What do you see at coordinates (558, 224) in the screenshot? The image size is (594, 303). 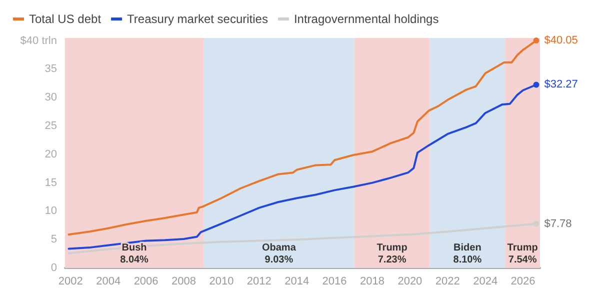 I see `data-label: $7.78` at bounding box center [558, 224].